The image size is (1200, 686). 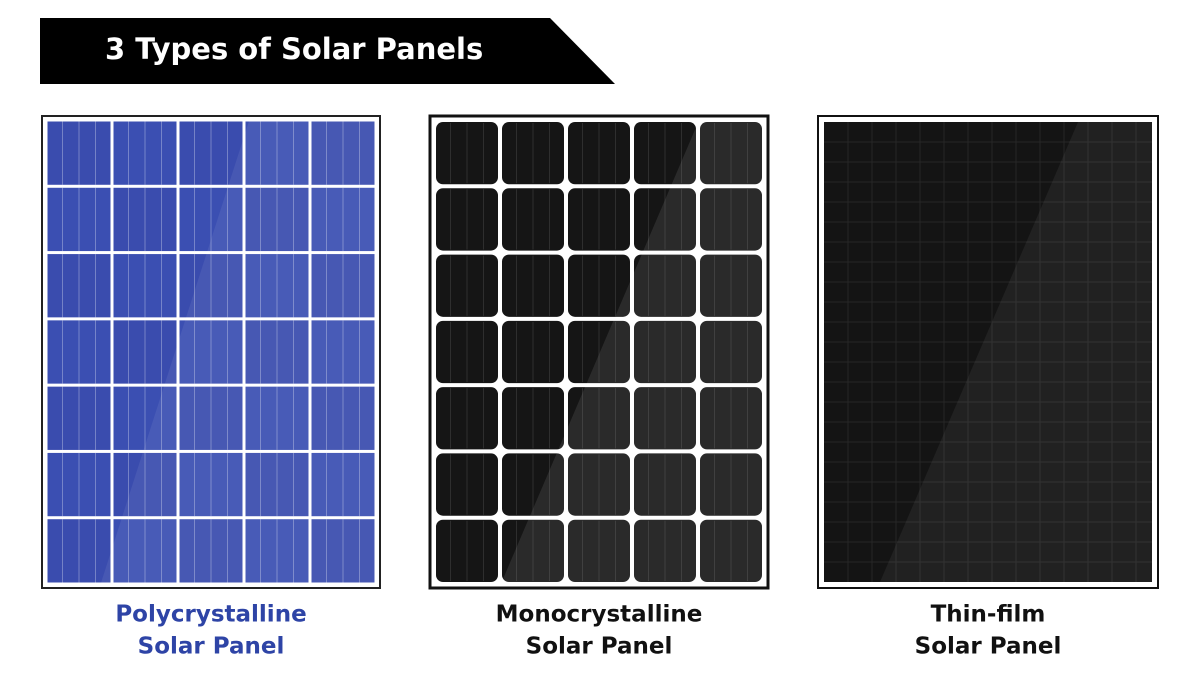 What do you see at coordinates (294, 49) in the screenshot?
I see `title: 3 Types of Solar Panels` at bounding box center [294, 49].